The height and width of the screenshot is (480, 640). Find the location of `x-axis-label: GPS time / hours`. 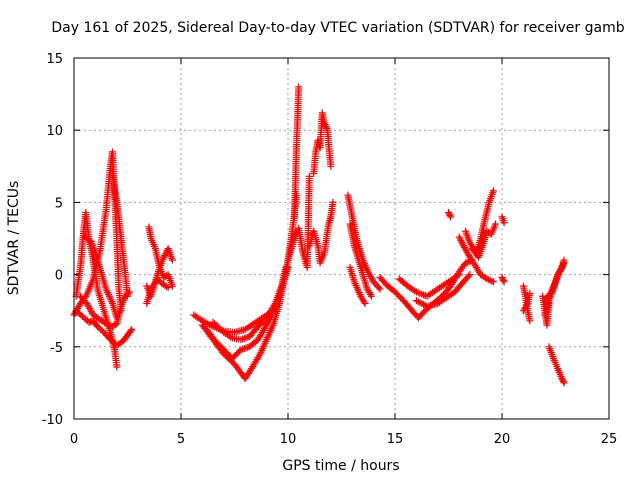

x-axis-label: GPS time / hours is located at coordinates (340, 466).